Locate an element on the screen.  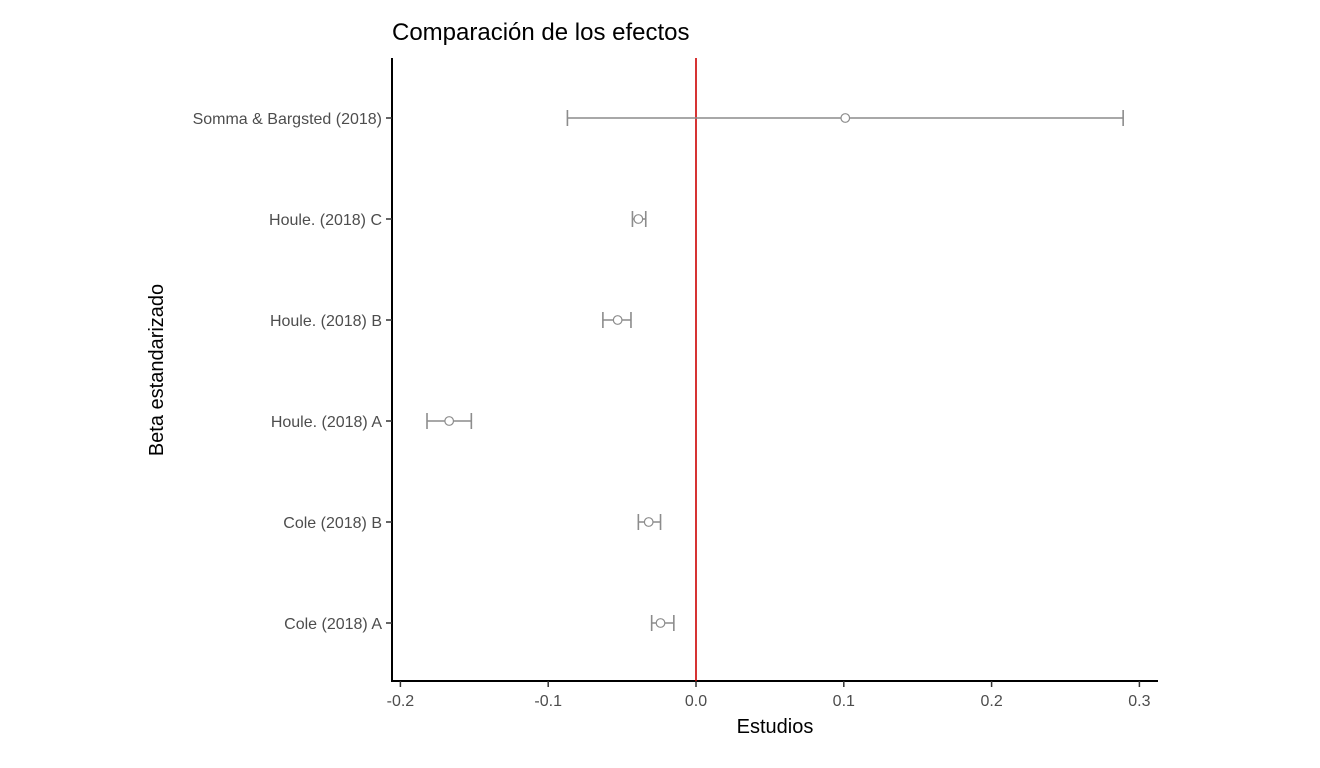
y-tick-label: Cole (2018) A is located at coordinates (333, 624).